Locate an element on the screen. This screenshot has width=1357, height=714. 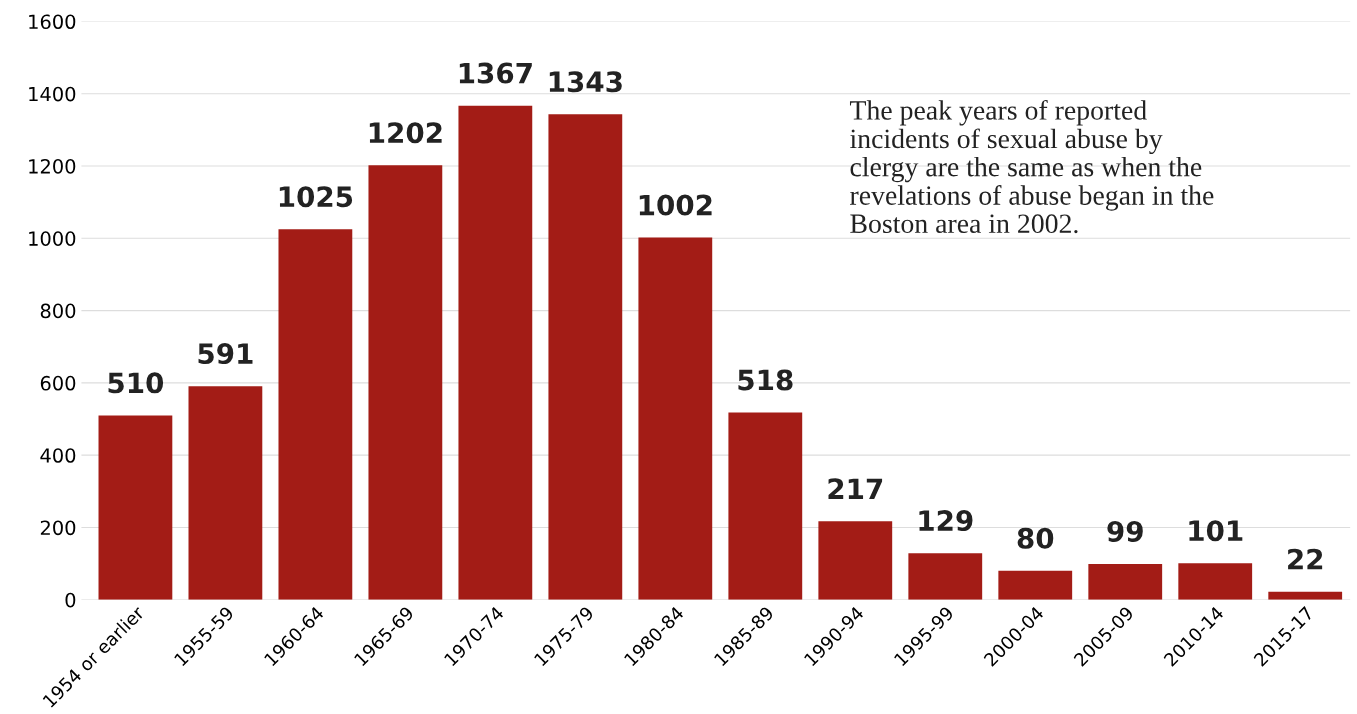
annotation: The peak years of reported incidents of sexual abuse by clergy are the same as when the revelations of abuse began in the Boston area in 2002. is located at coordinates (1031, 166).